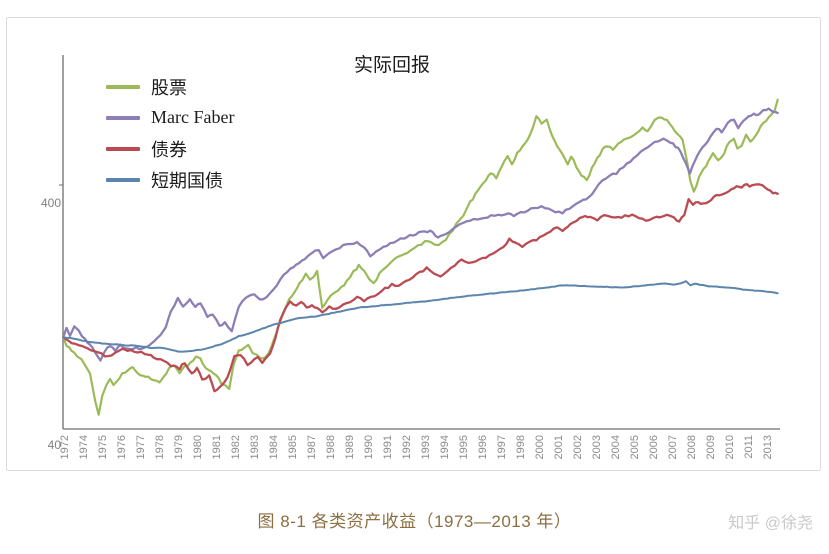 The width and height of the screenshot is (829, 554). I want to click on x-tick-label: 1984, so click(274, 447).